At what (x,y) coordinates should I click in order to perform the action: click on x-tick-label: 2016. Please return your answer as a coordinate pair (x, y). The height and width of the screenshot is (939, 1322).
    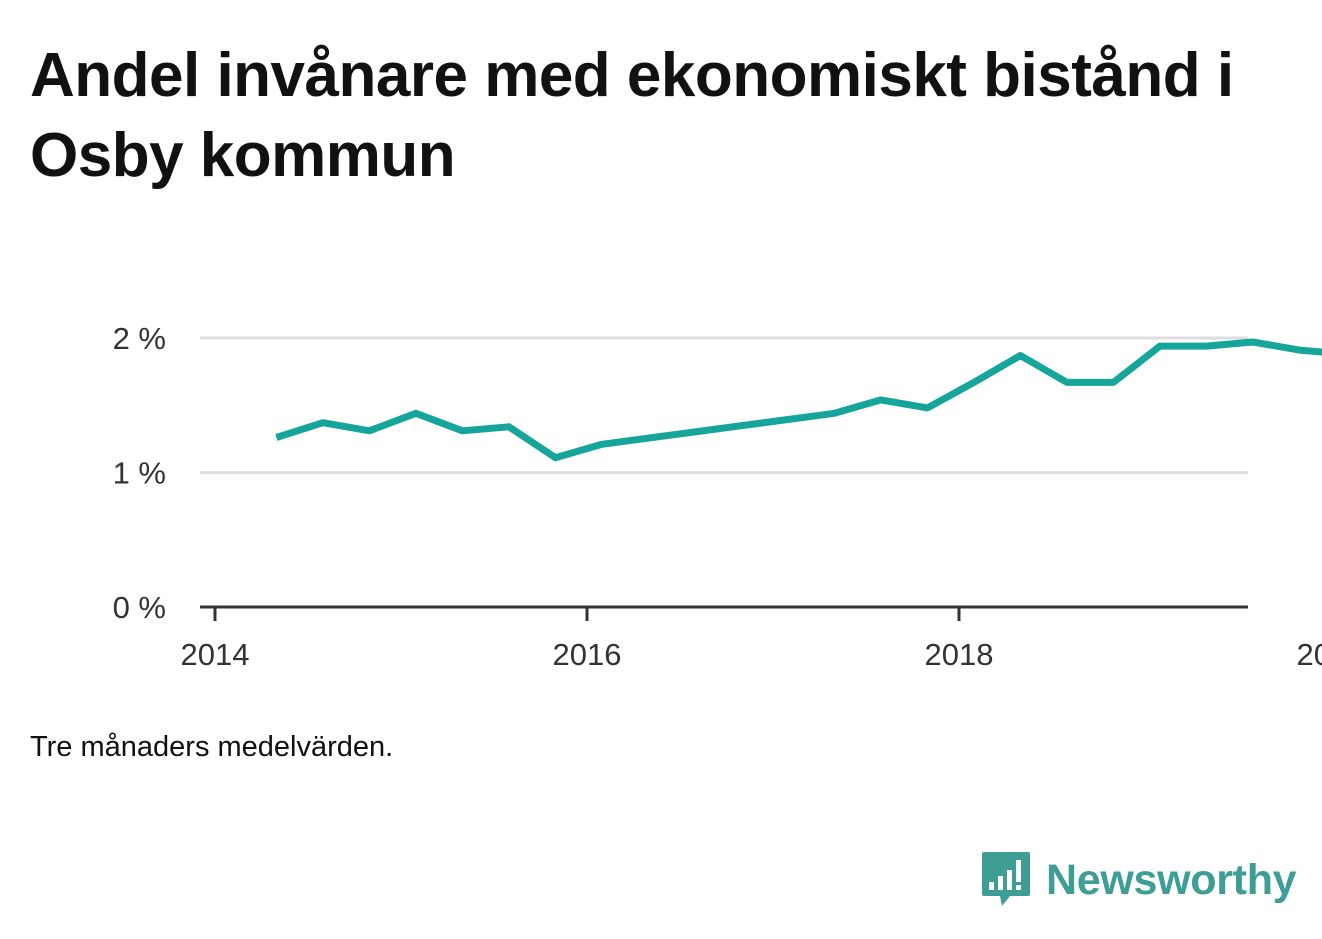
    Looking at the image, I should click on (587, 654).